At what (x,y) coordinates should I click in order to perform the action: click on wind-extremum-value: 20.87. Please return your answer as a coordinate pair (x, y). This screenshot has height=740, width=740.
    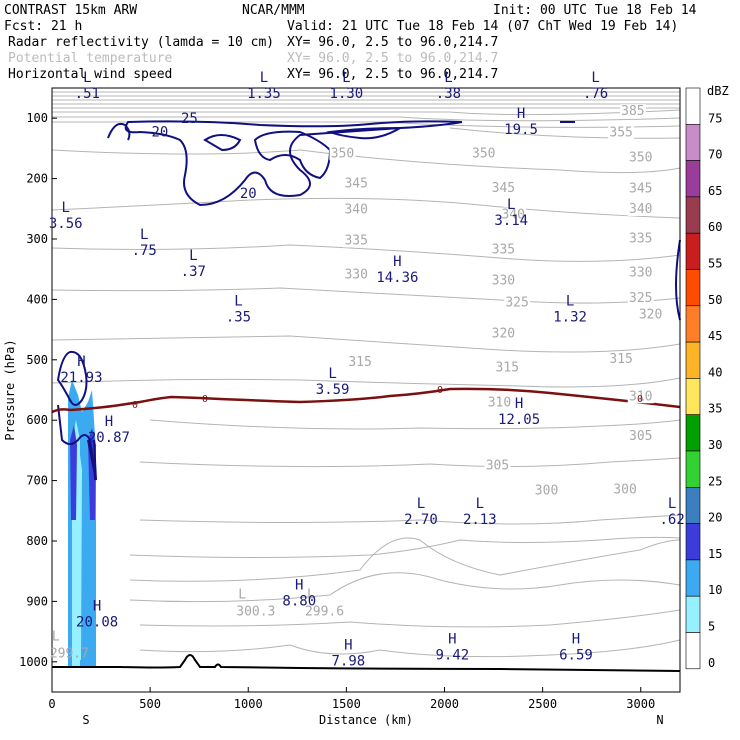
    Looking at the image, I should click on (109, 438).